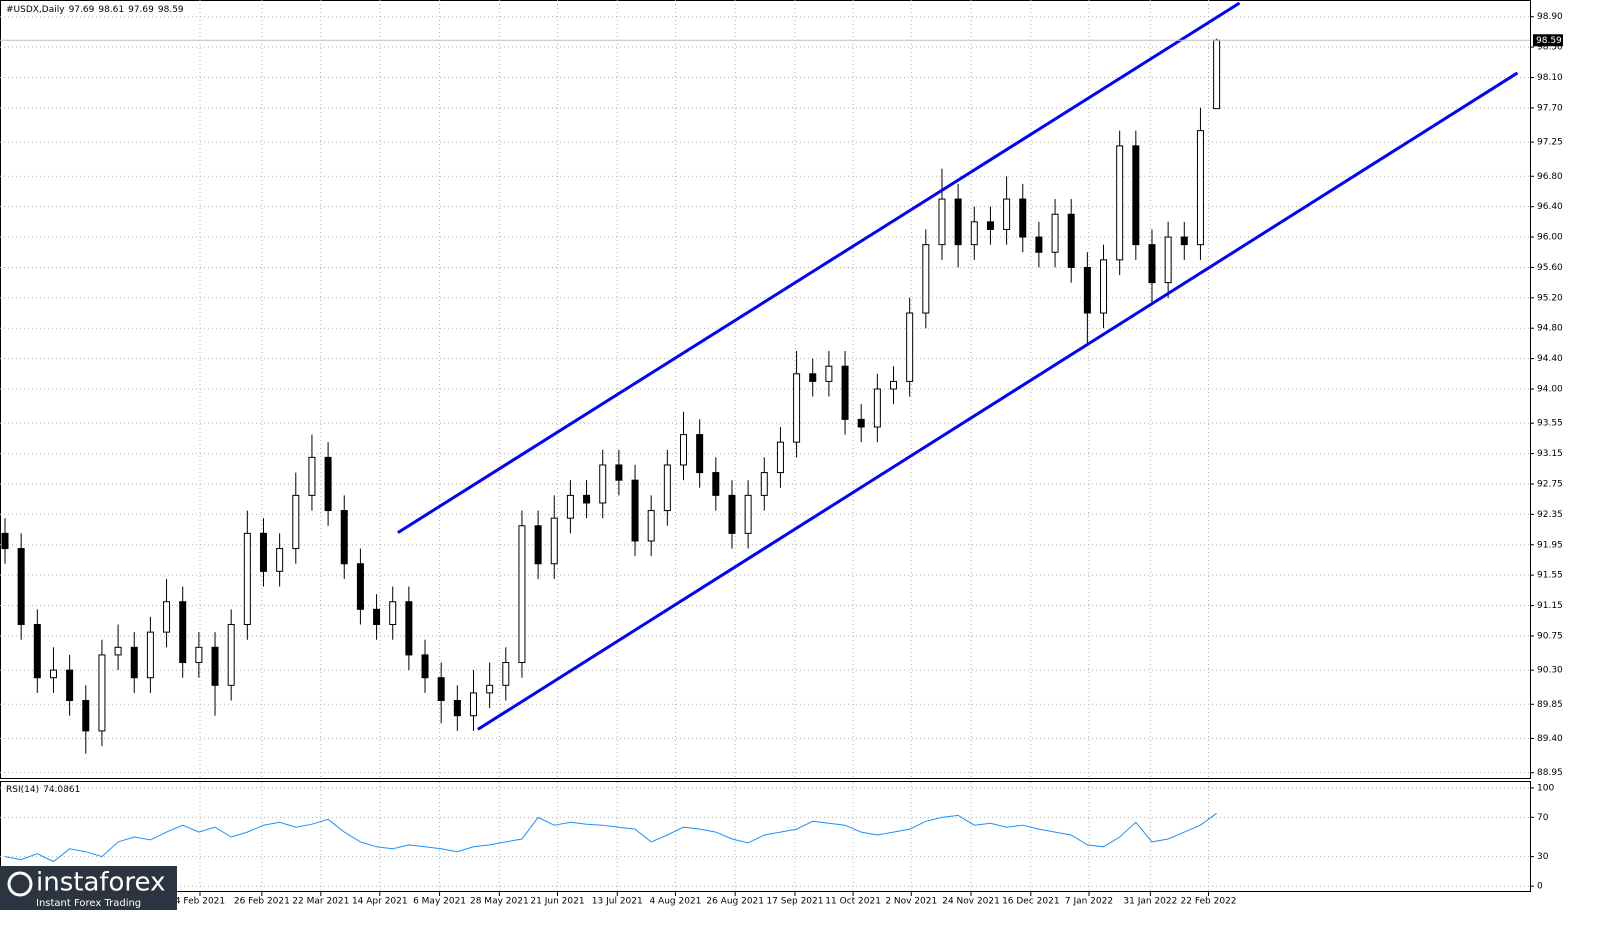 The image size is (1600, 930). I want to click on rsi-name: RSI(14), so click(22, 790).